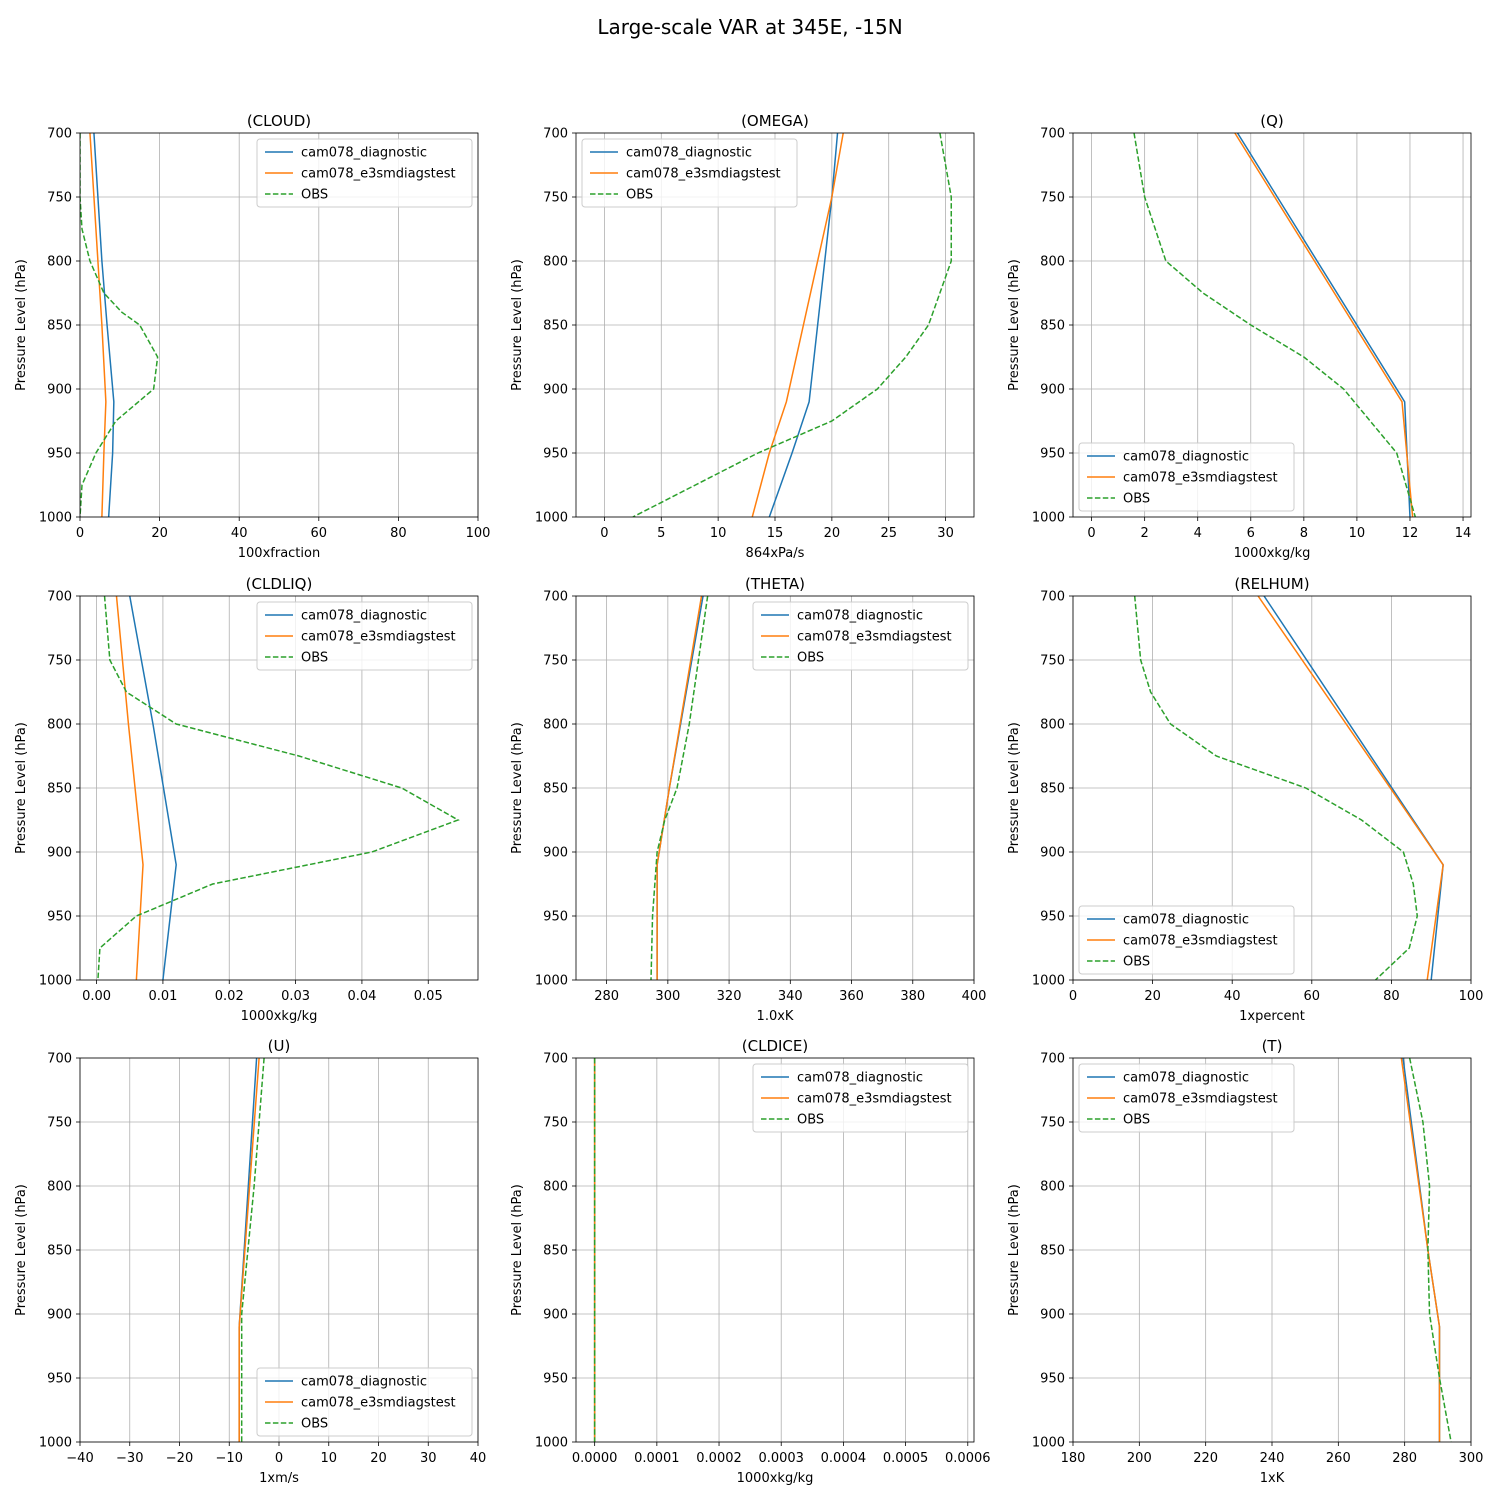  What do you see at coordinates (279, 1478) in the screenshot?
I see `x-axis-label: 1xm/s` at bounding box center [279, 1478].